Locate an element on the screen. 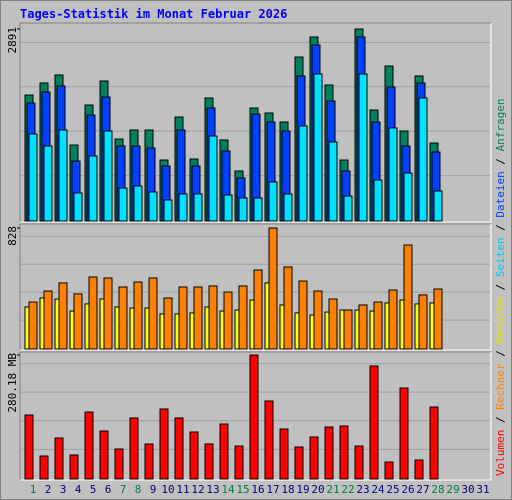 The image size is (512, 500). legend-entry: Anfragen is located at coordinates (500, 124).